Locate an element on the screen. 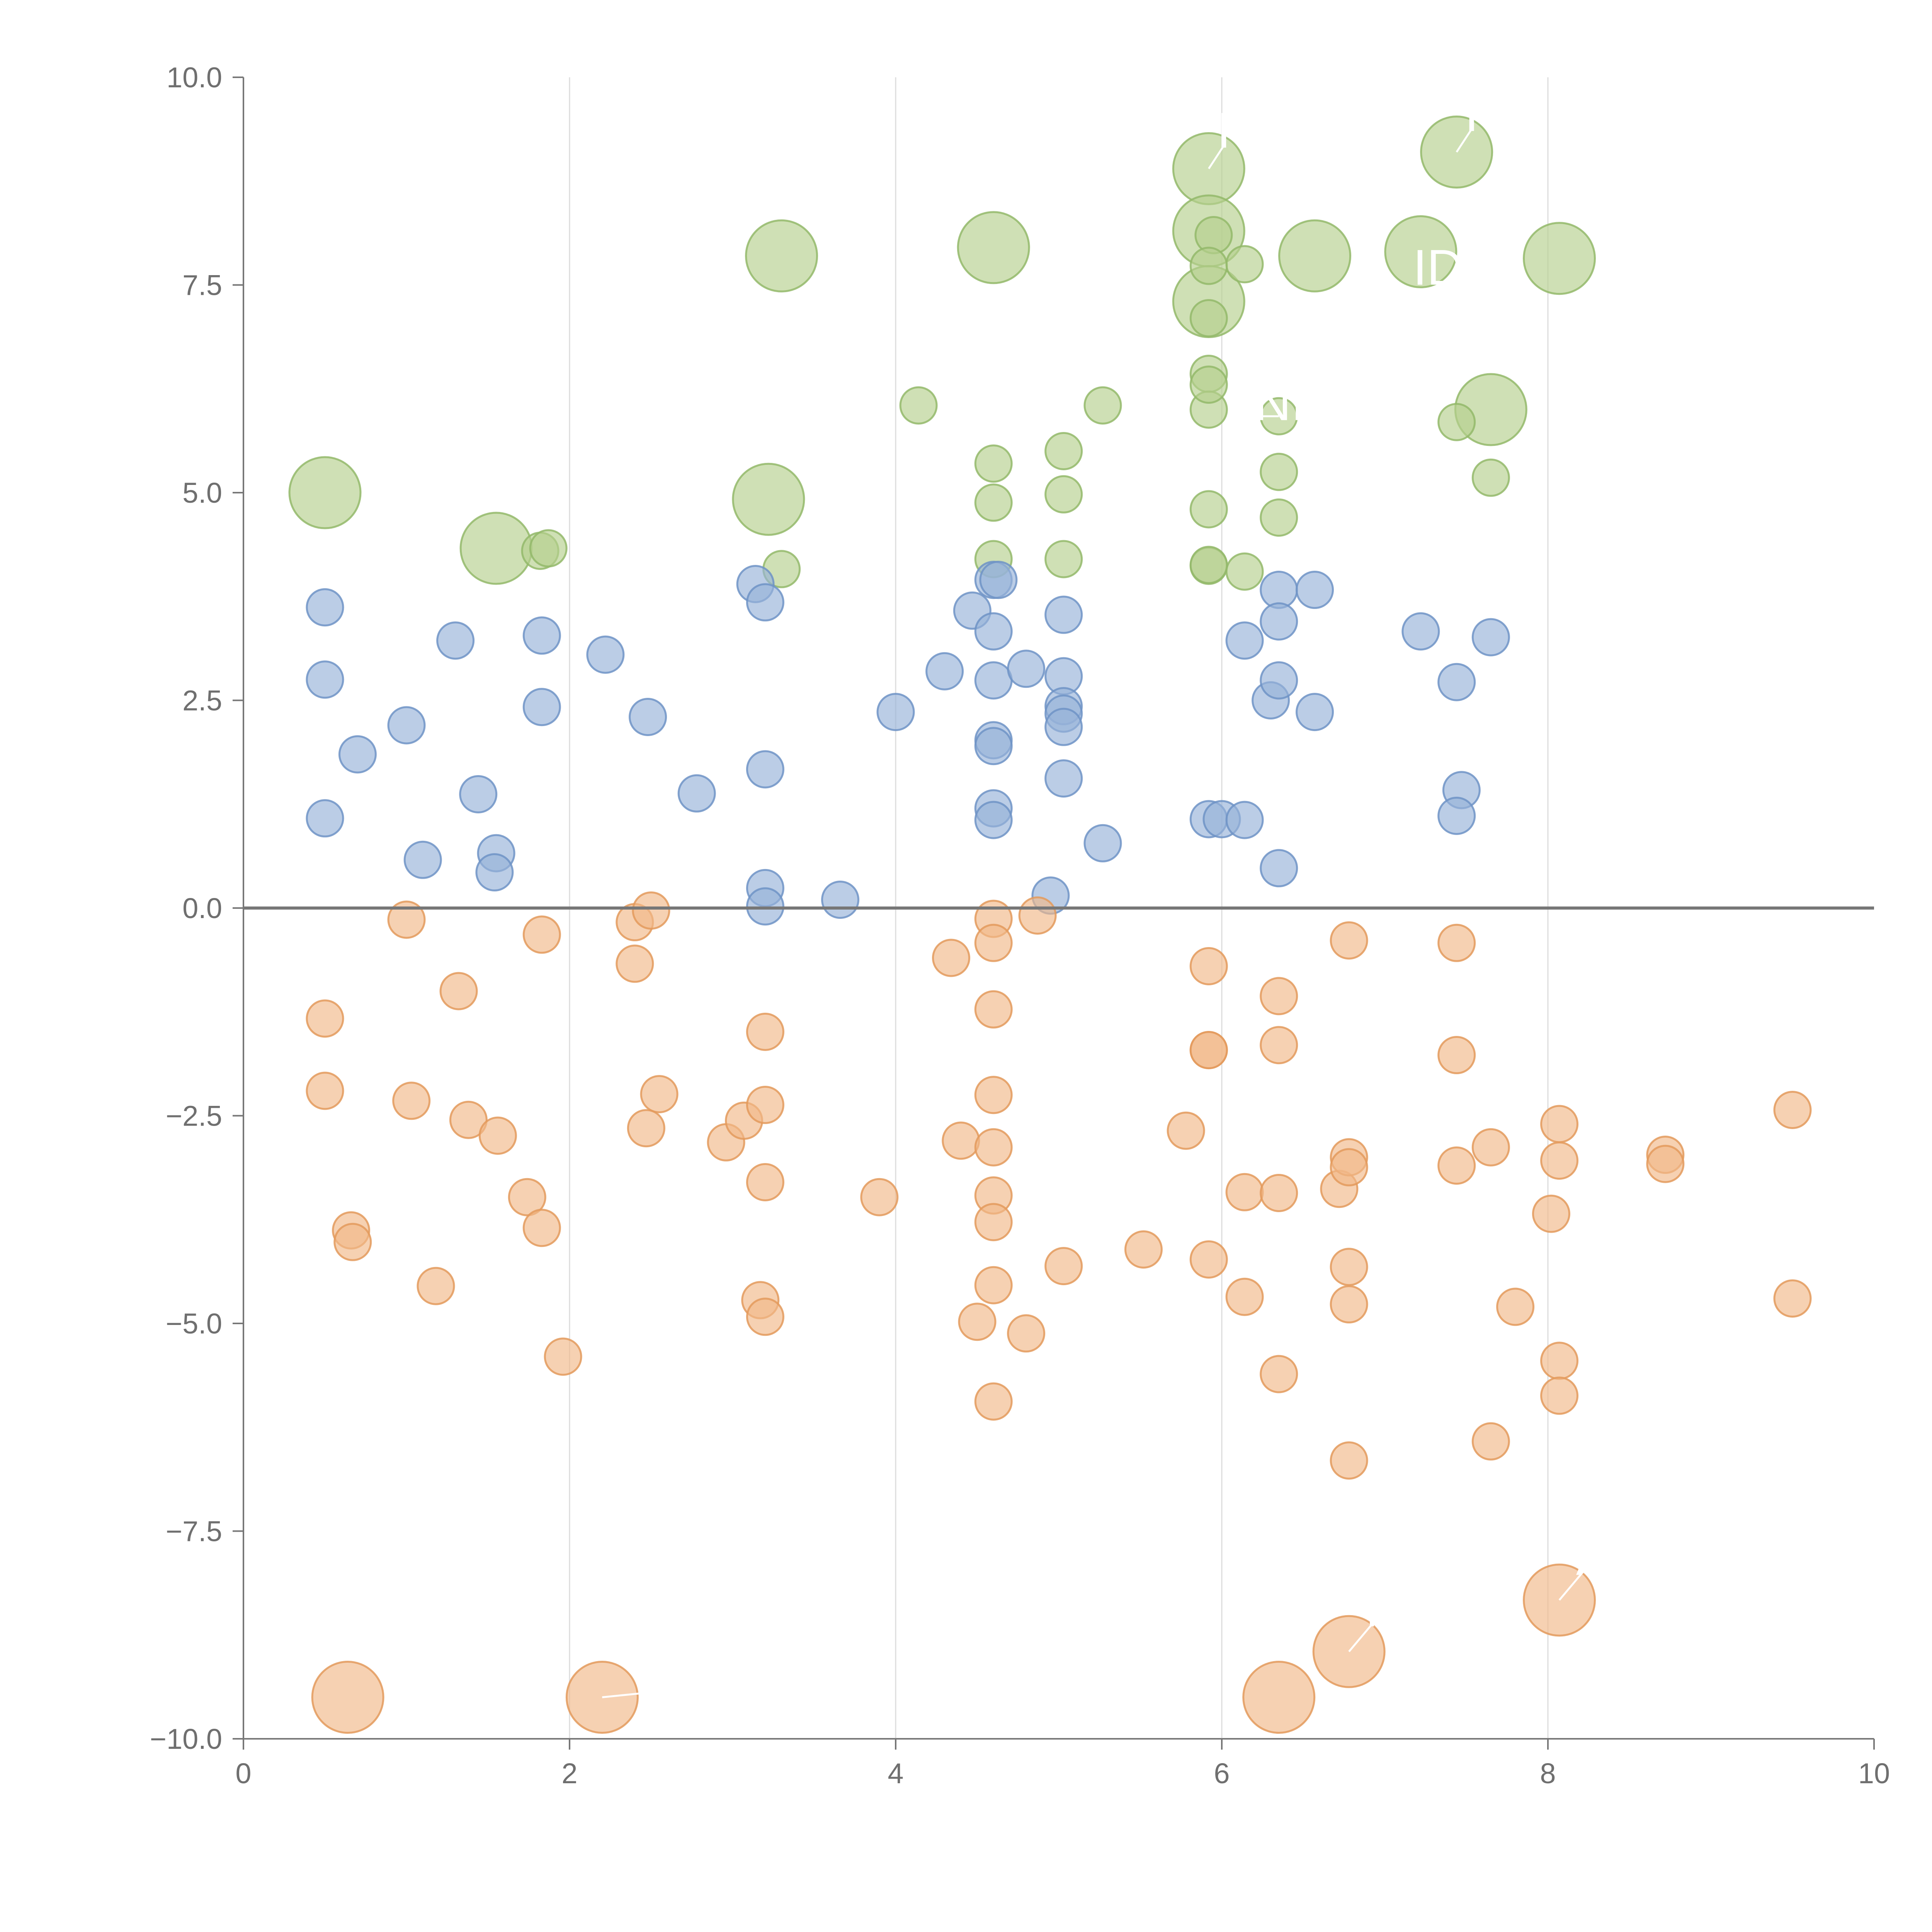 The width and height of the screenshot is (1932, 1932). annotation-label: RI is located at coordinates (1490, 113).